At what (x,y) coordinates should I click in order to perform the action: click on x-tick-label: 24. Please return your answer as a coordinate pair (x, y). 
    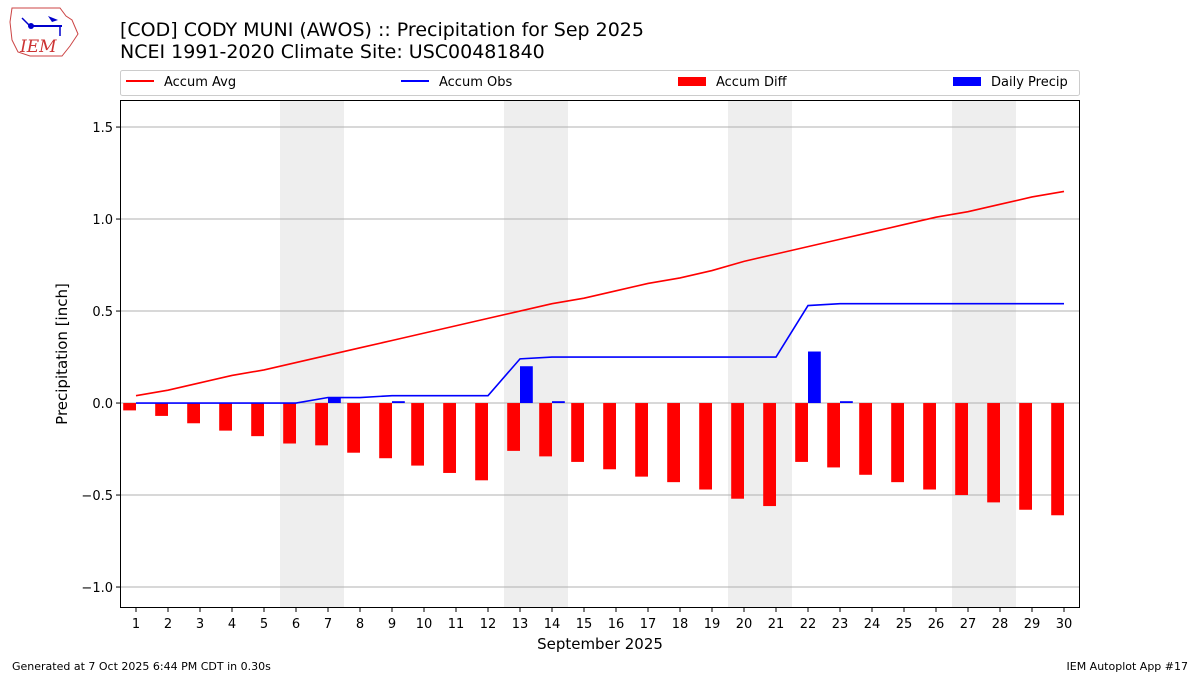
    Looking at the image, I should click on (872, 624).